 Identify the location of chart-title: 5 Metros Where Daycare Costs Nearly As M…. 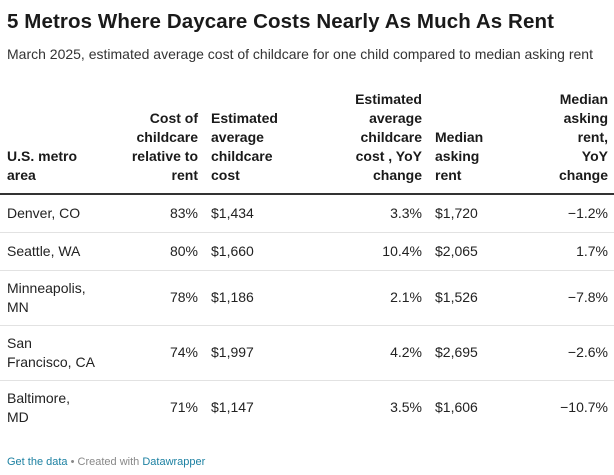
(281, 21).